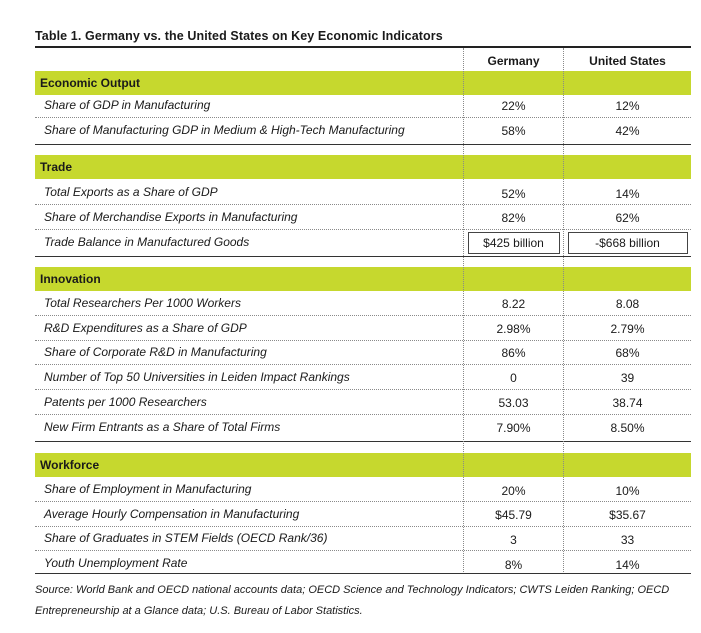 Image resolution: width=701 pixels, height=633 pixels. What do you see at coordinates (56, 167) in the screenshot?
I see `section-title: Trade` at bounding box center [56, 167].